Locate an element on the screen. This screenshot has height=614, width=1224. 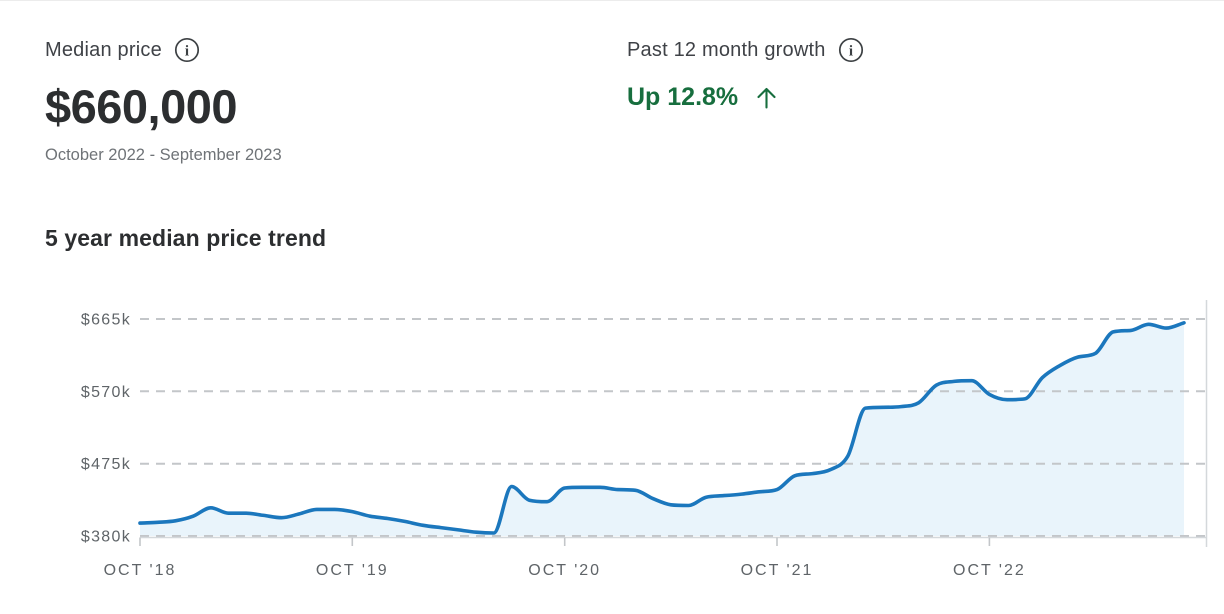
x-axis-label: OCT '19 is located at coordinates (352, 570).